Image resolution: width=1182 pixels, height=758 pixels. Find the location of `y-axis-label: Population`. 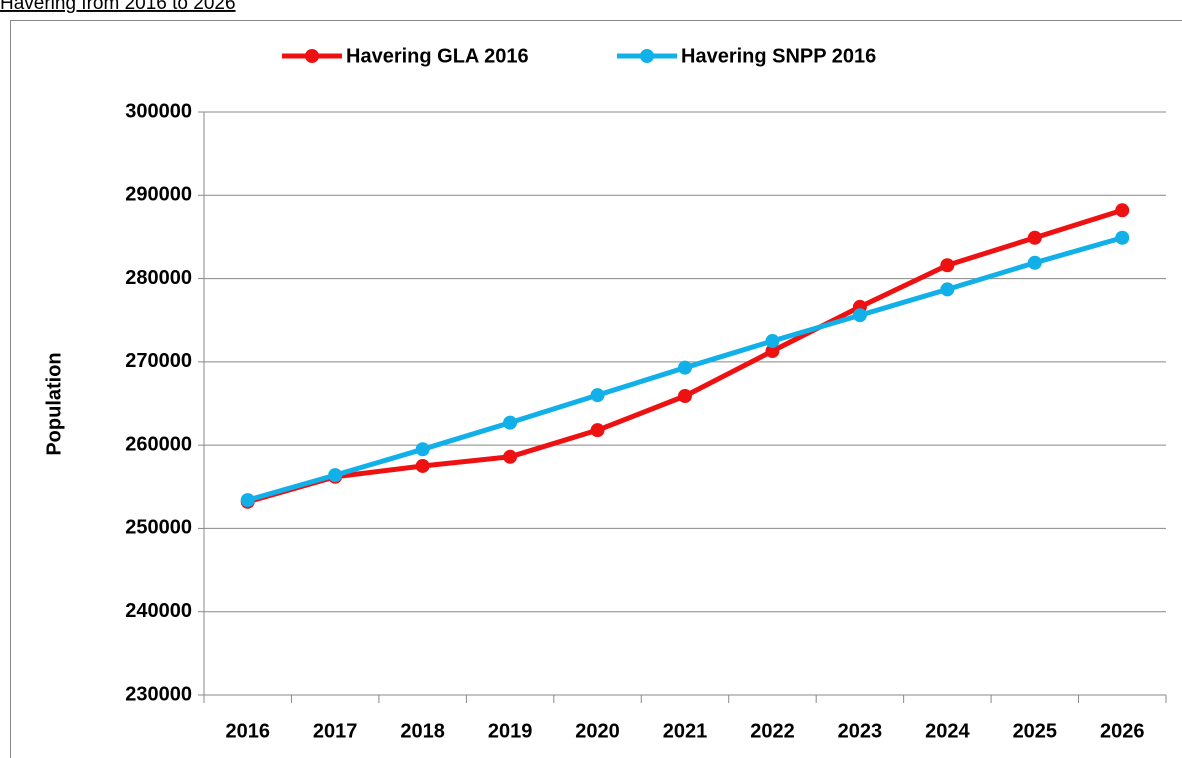

y-axis-label: Population is located at coordinates (54, 403).